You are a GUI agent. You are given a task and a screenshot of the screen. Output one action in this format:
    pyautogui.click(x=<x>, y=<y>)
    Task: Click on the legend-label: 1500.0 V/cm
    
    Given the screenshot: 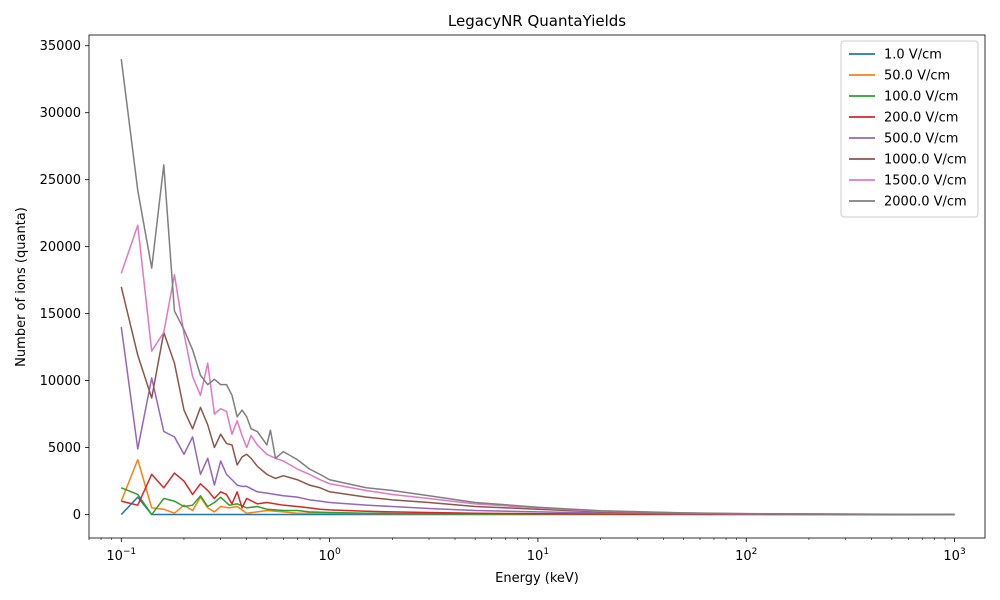 What is the action you would take?
    pyautogui.click(x=925, y=181)
    